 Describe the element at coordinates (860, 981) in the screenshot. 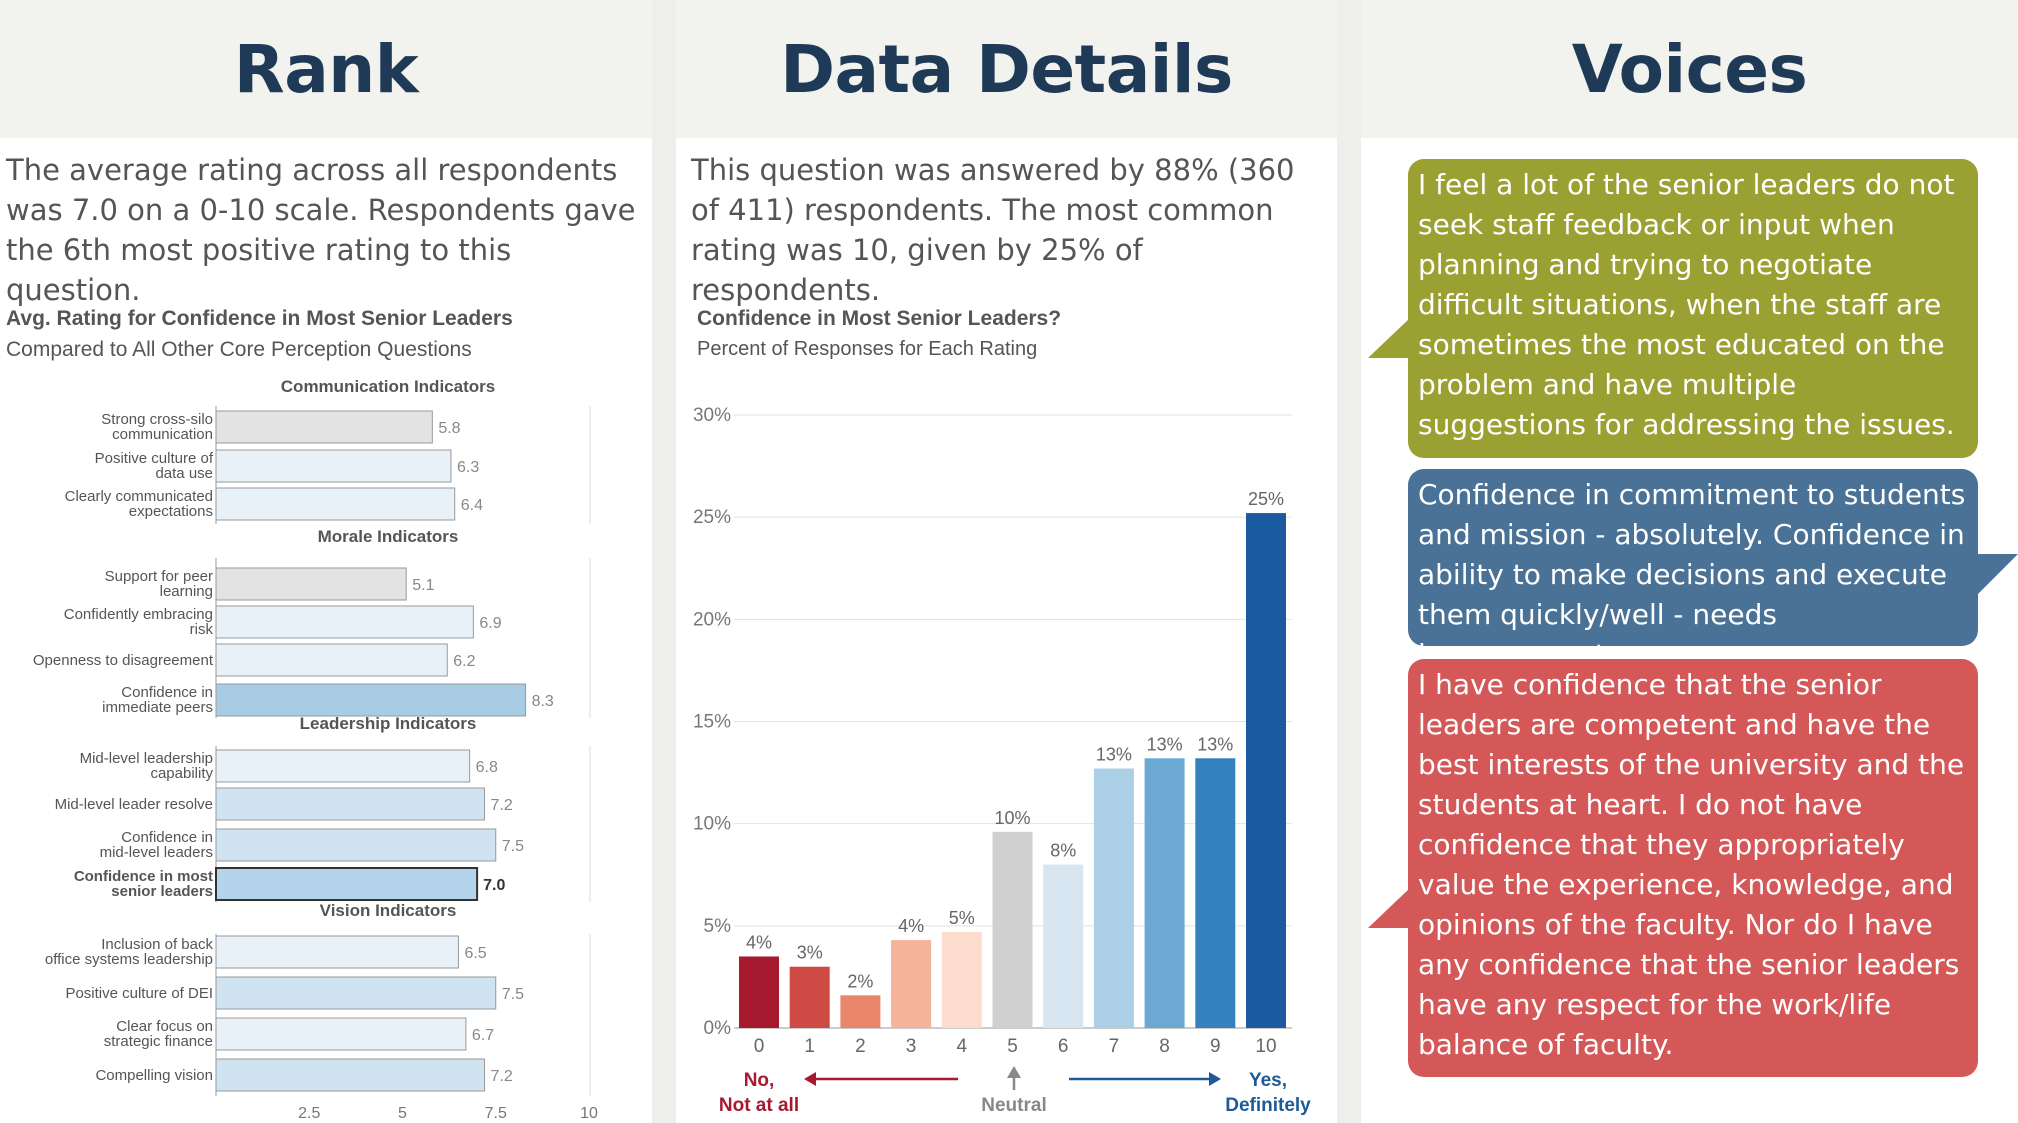

I see `distribution-data-label: 2%` at that location.